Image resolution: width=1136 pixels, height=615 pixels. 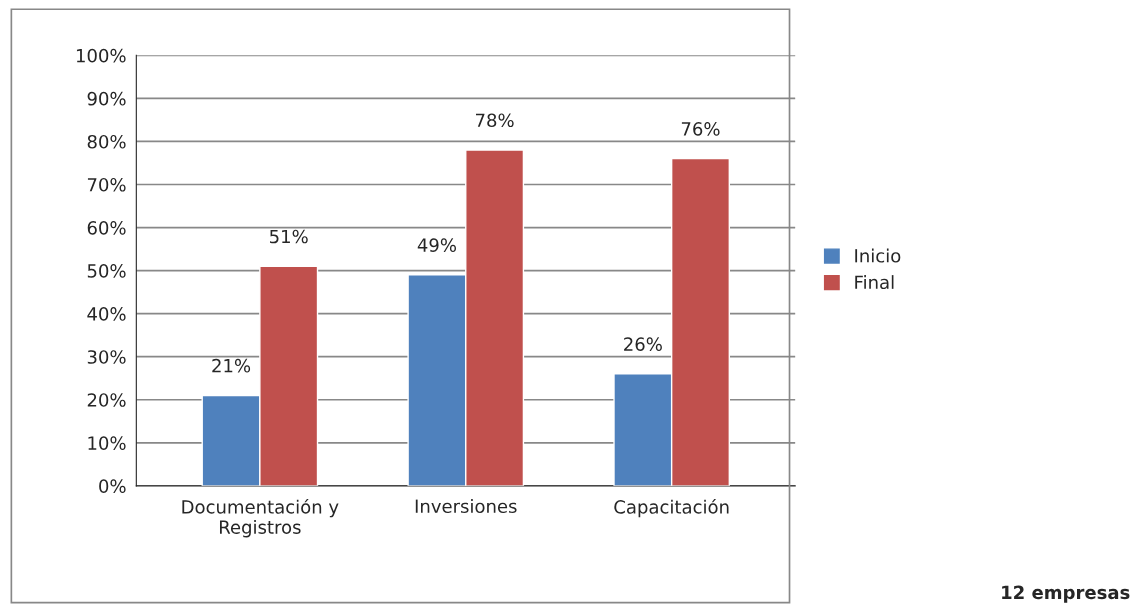 I want to click on y-tick-label: 90%, so click(x=106, y=98).